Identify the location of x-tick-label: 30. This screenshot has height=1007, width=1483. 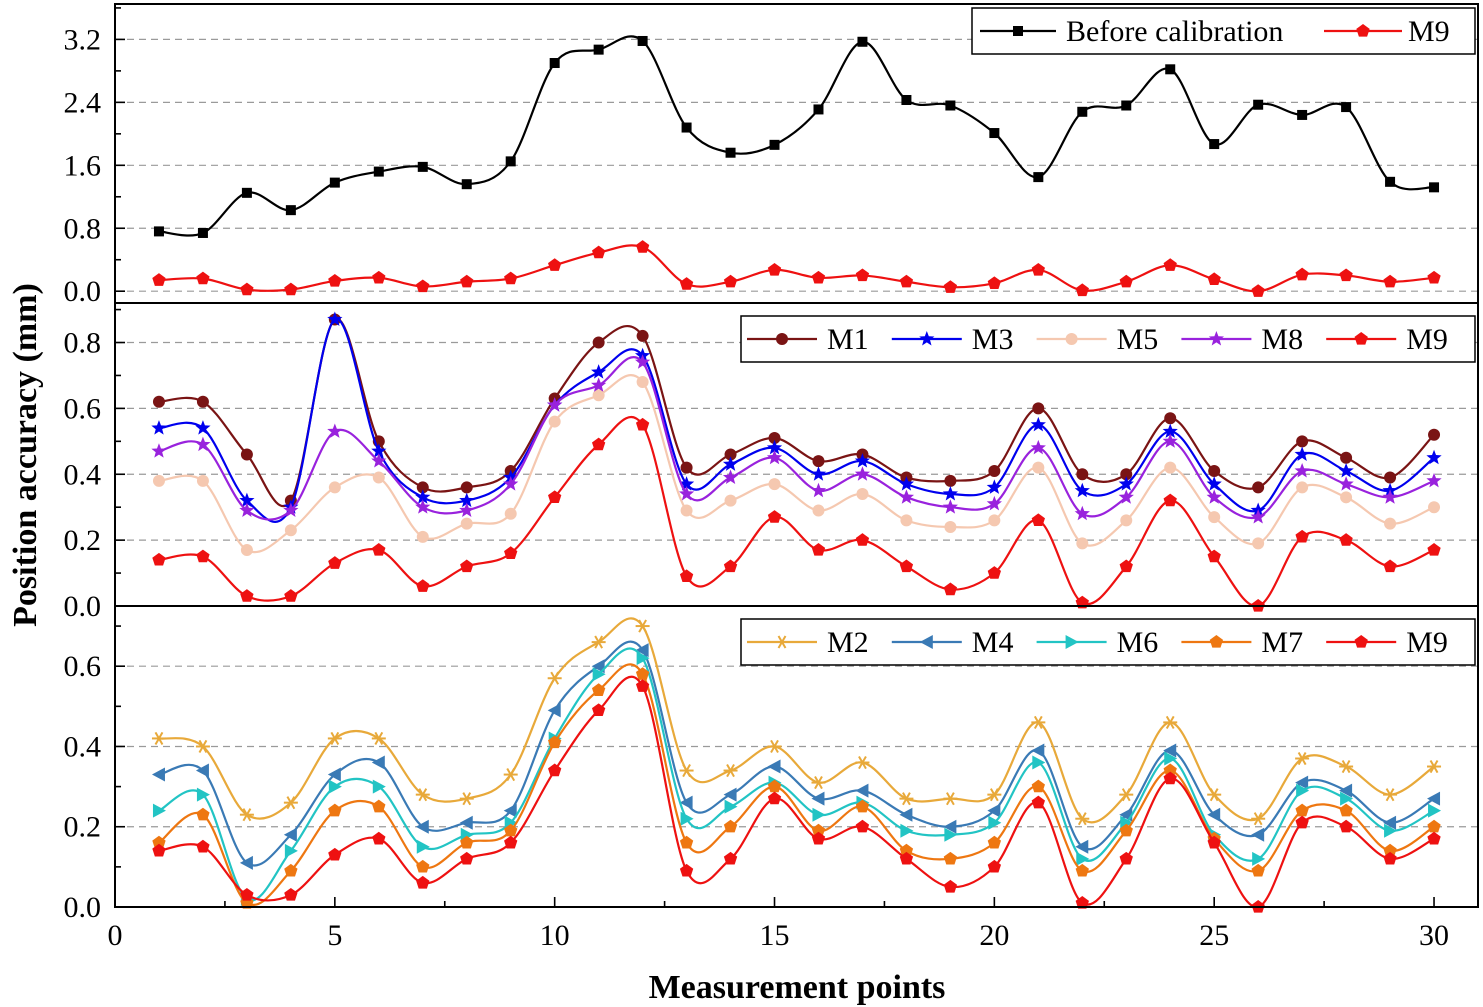
(1434, 935).